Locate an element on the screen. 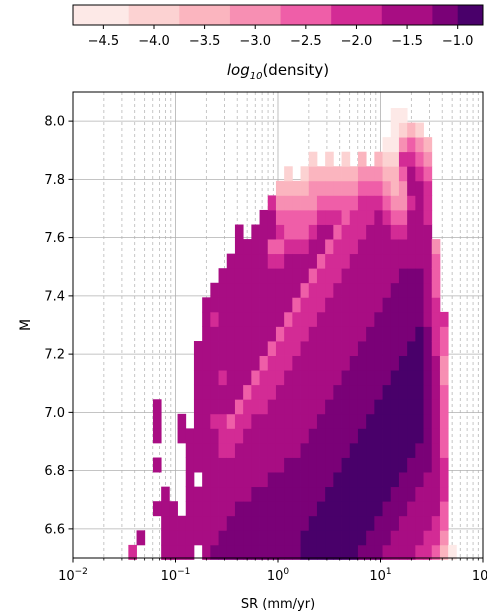 The width and height of the screenshot is (487, 613). x-axis-label: SR (mm/yr) is located at coordinates (278, 604).